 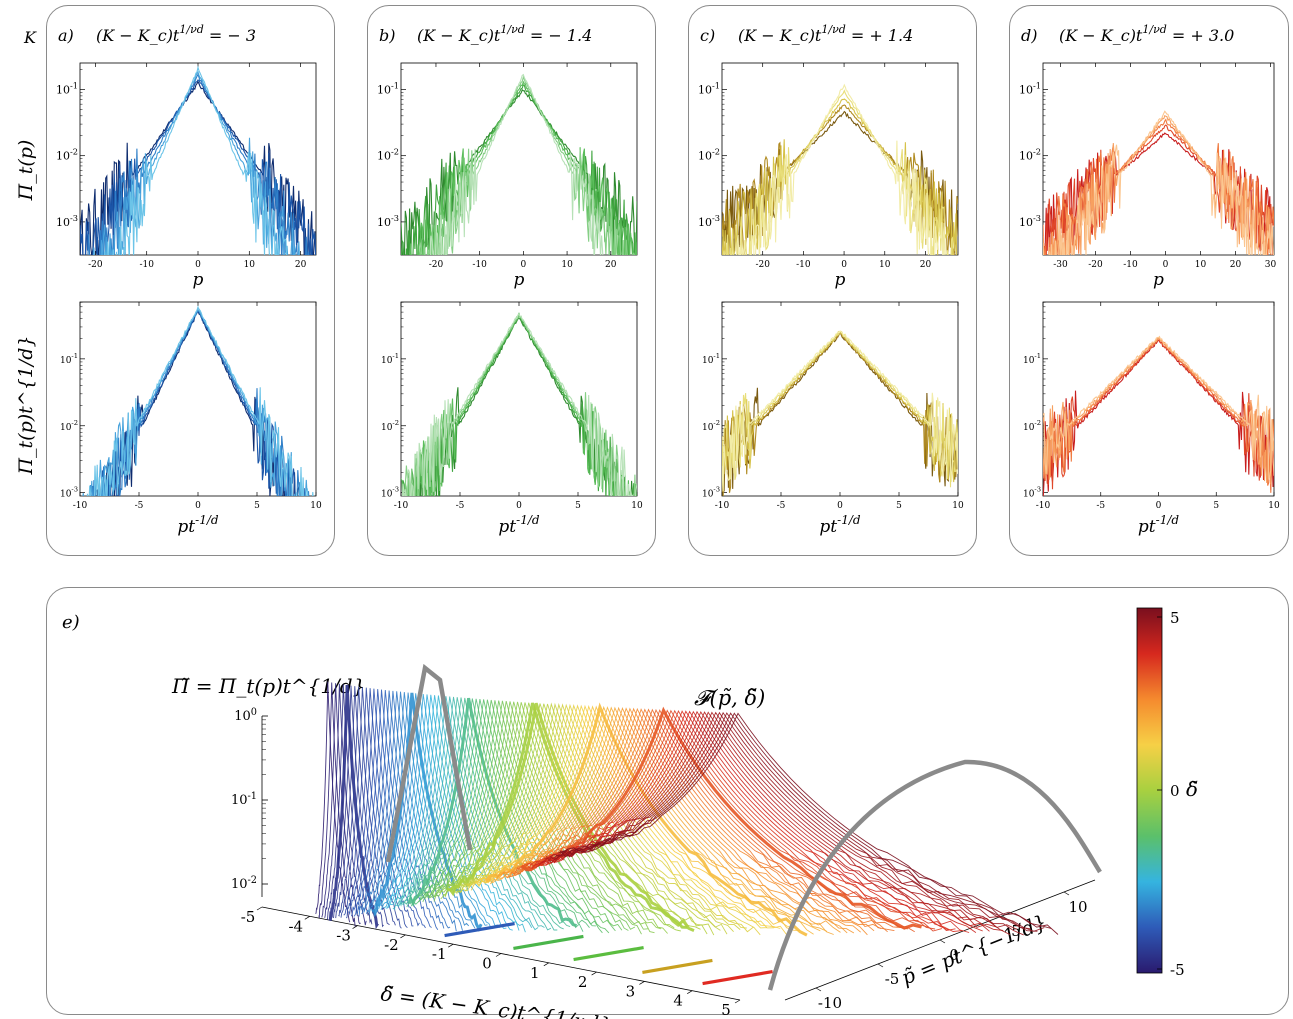 What do you see at coordinates (1029, 35) in the screenshot?
I see `panel-letter: d)` at bounding box center [1029, 35].